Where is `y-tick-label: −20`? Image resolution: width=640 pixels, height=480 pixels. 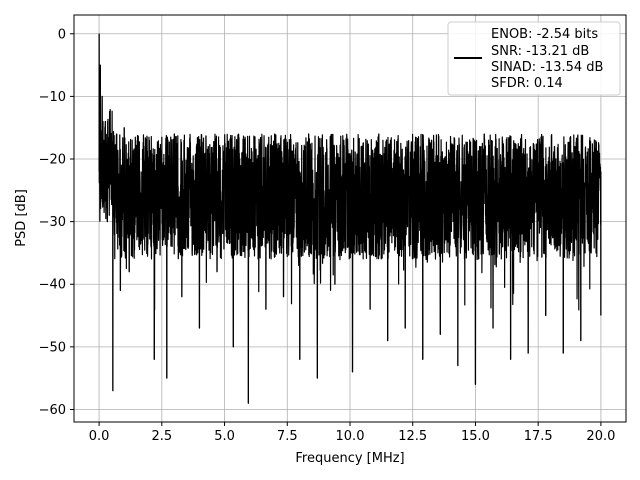
y-tick-label: −20 is located at coordinates (52, 160).